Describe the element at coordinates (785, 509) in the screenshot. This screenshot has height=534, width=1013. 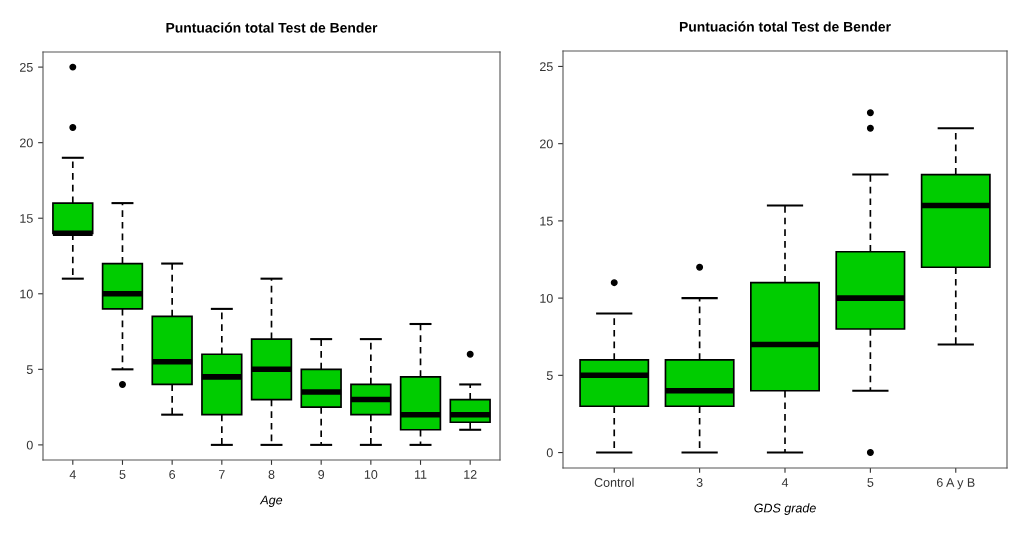
I see `x-axis-title: GDS grade` at that location.